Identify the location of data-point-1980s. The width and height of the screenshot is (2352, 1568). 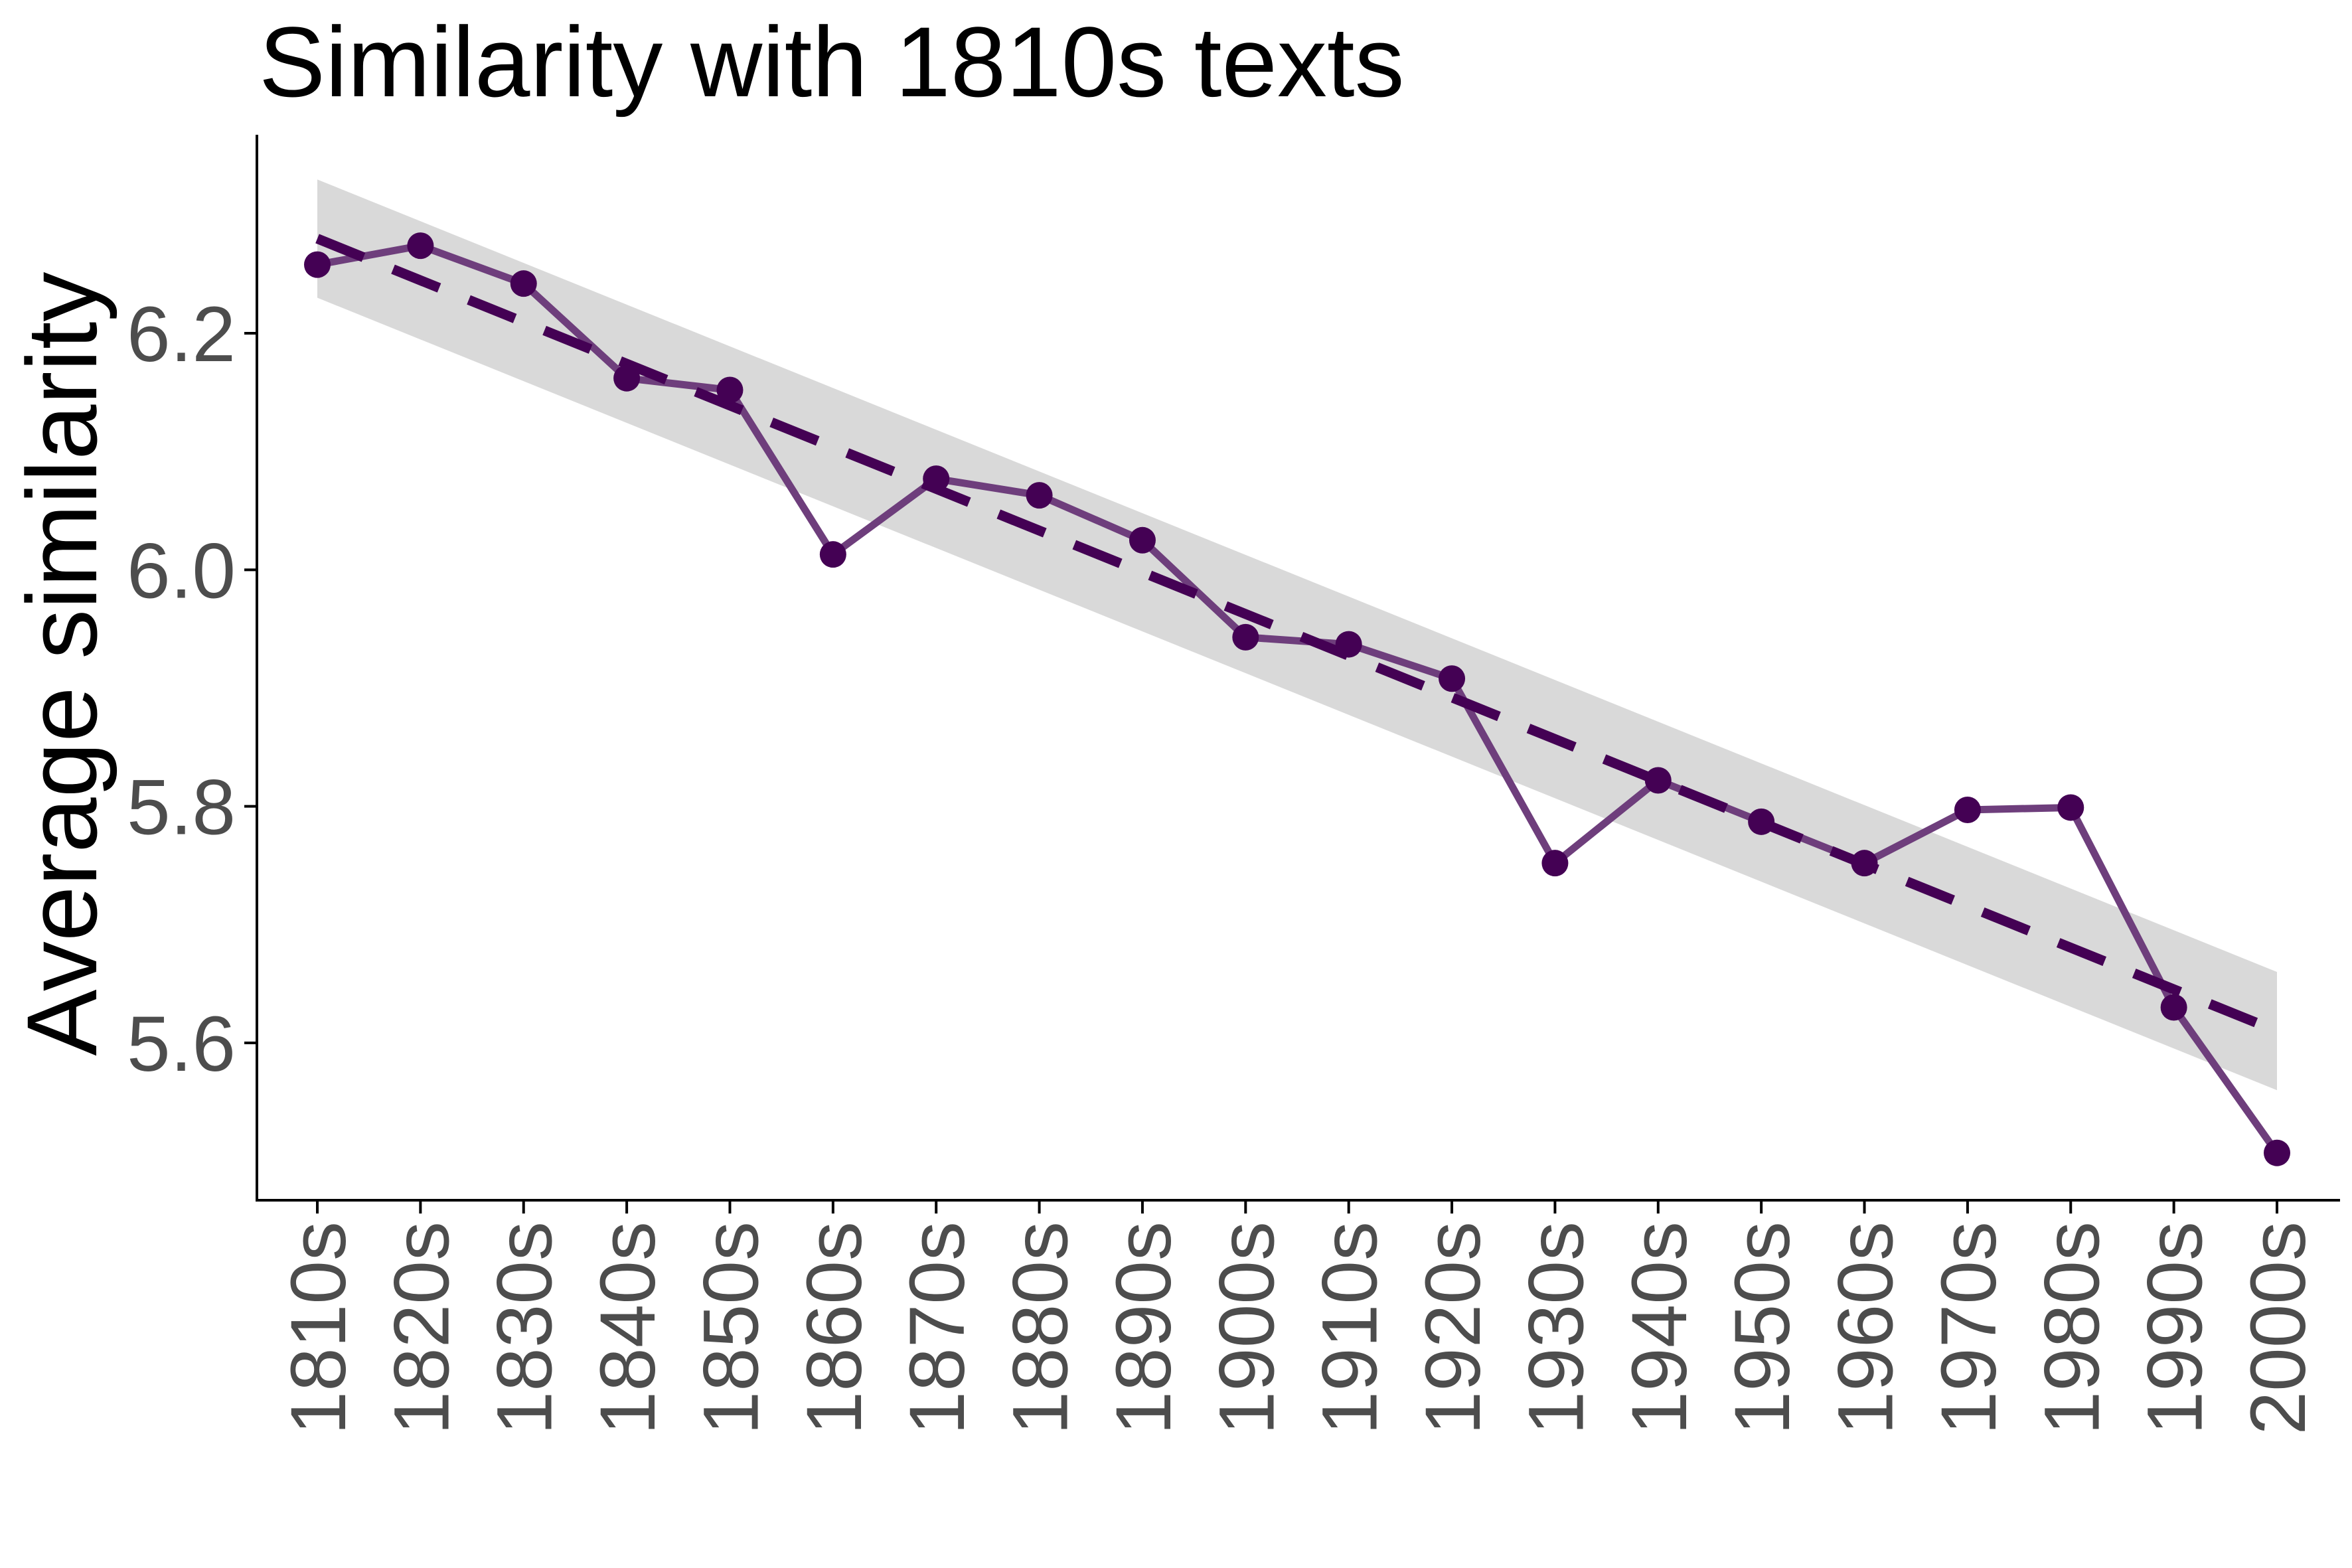
(2070, 808).